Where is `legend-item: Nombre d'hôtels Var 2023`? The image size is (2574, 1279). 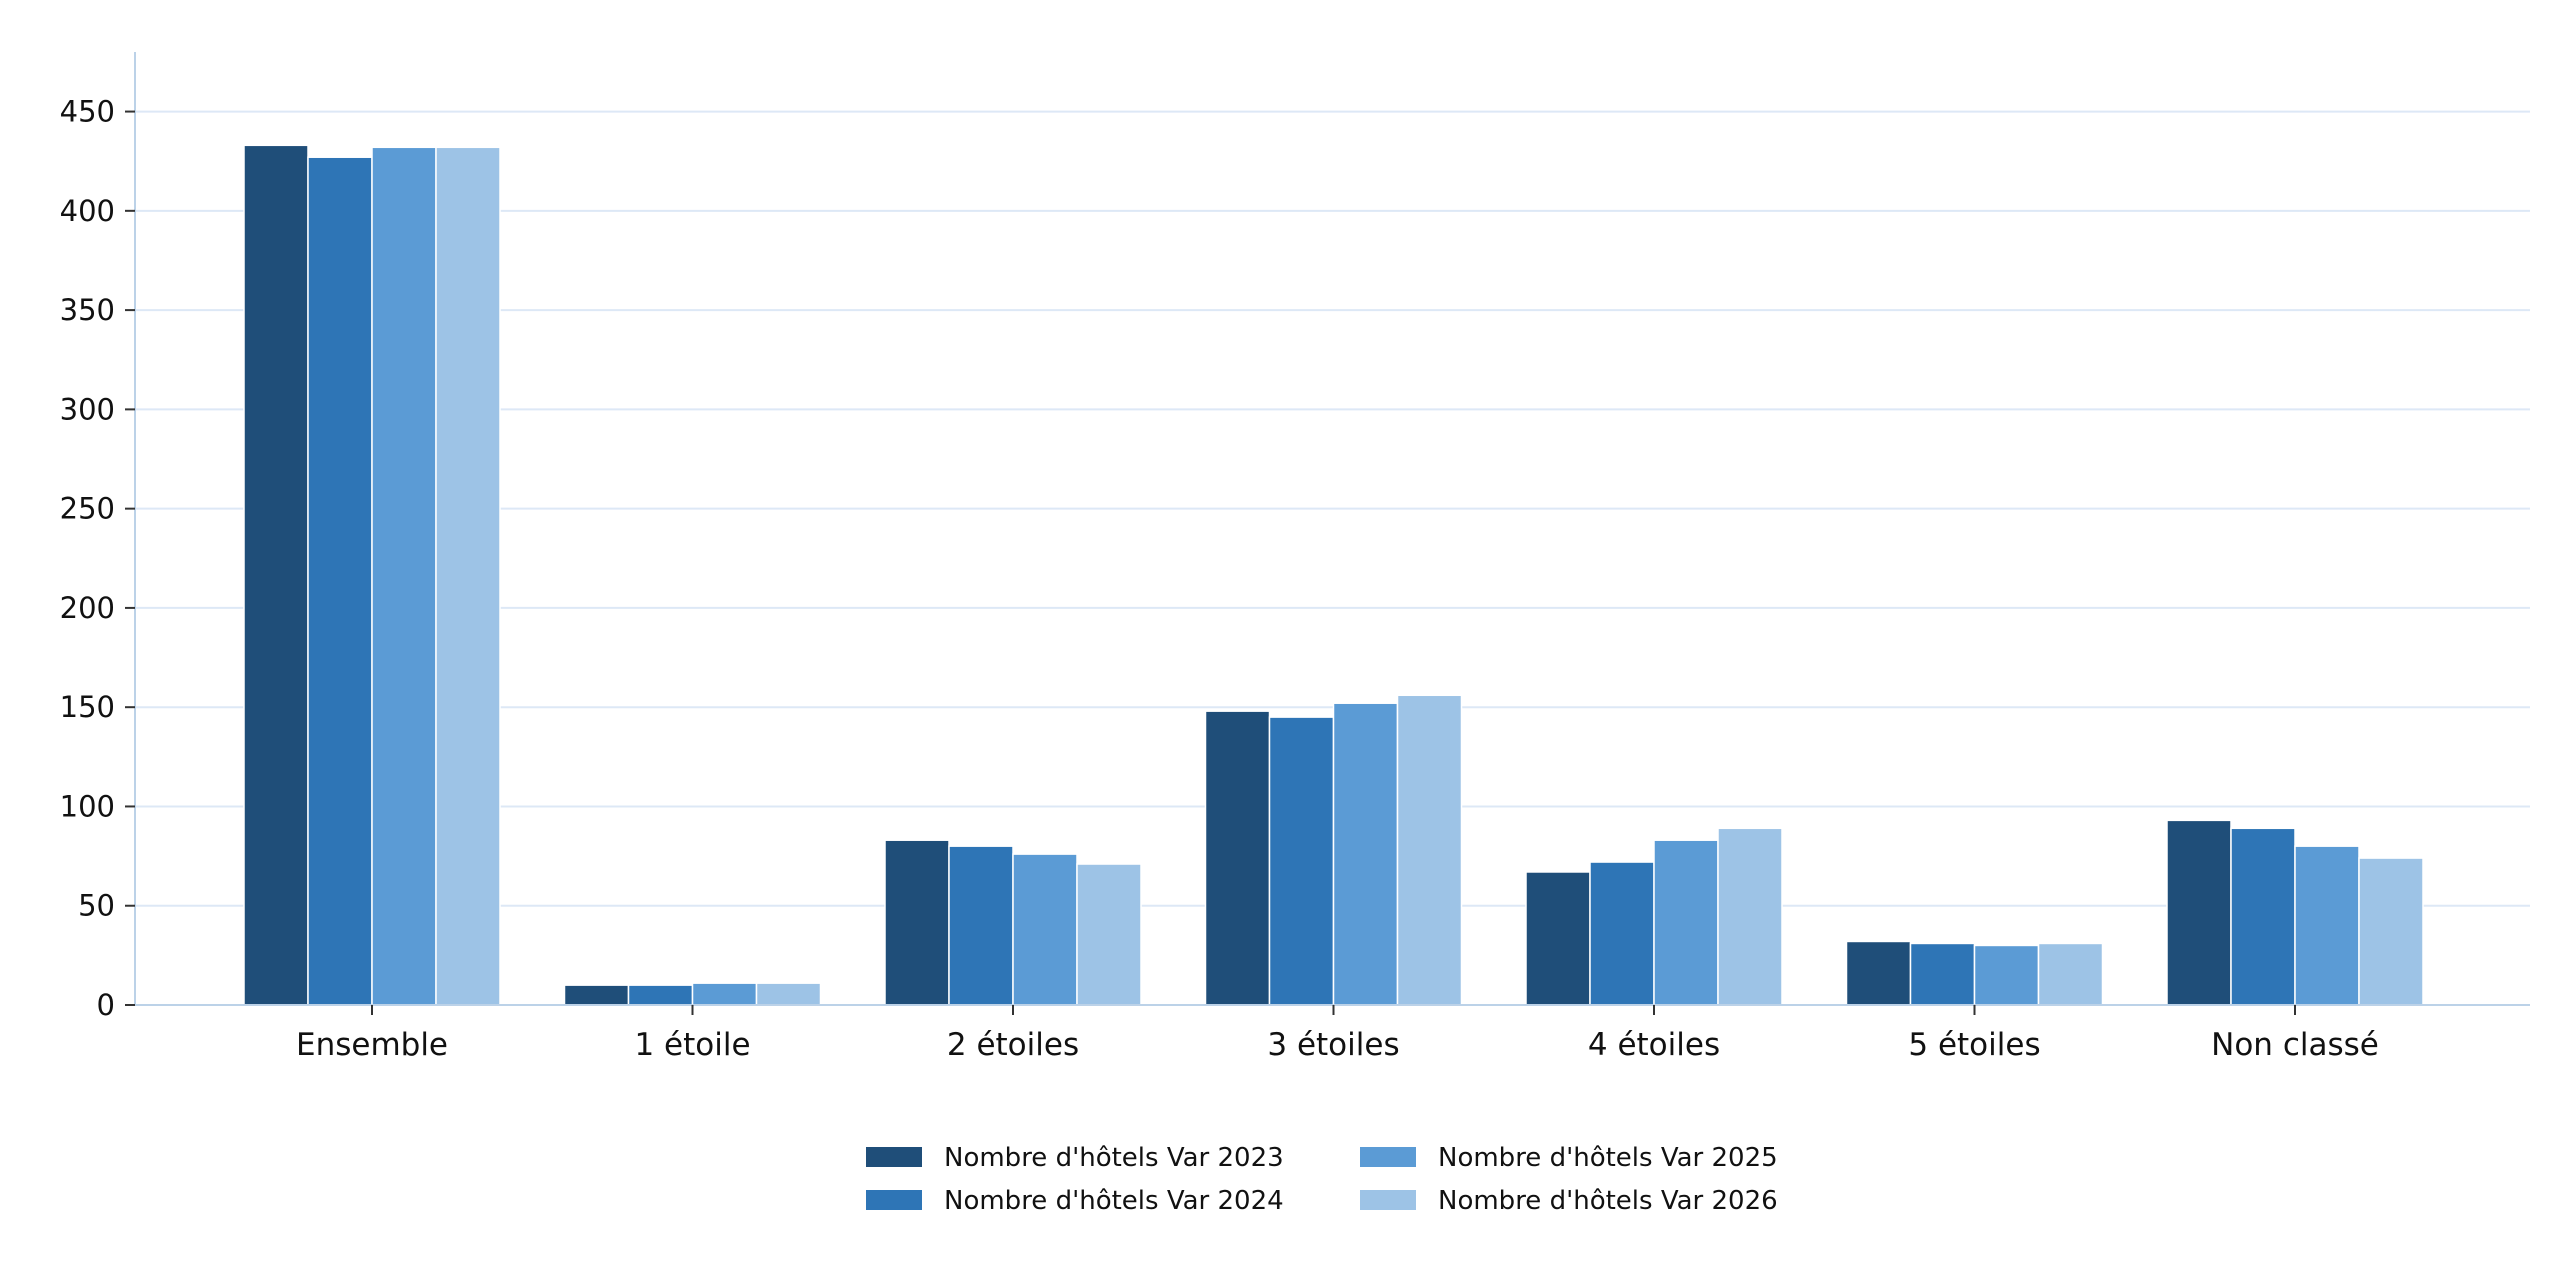
legend-item: Nombre d'hôtels Var 2023 is located at coordinates (1075, 1158).